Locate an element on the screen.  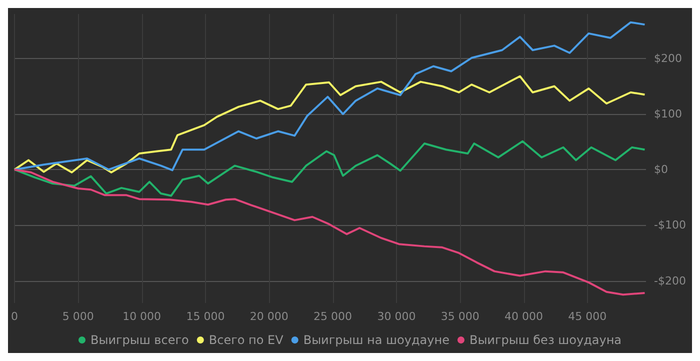
x-tick-label: 15 000 is located at coordinates (205, 316).